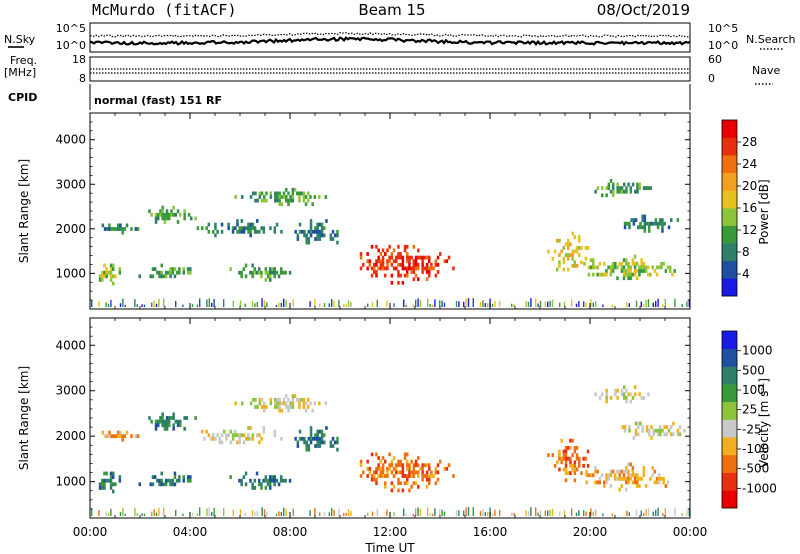  What do you see at coordinates (755, 449) in the screenshot?
I see `velocity-colorbar-tick-label: -100` at bounding box center [755, 449].